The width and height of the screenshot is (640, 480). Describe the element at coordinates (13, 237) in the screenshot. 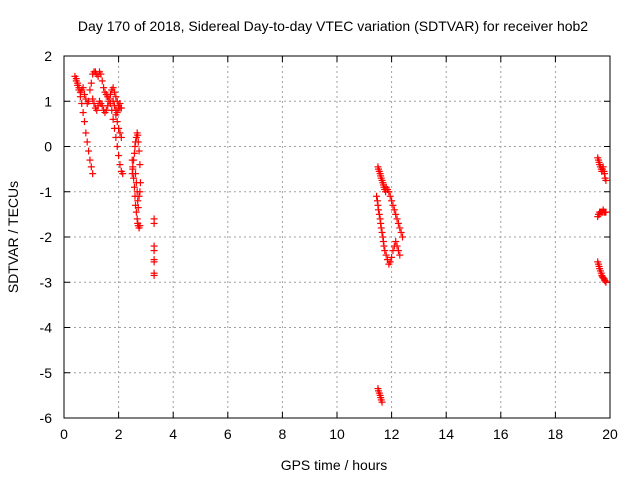

I see `y-axis-label: SDTVAR / TECUs` at that location.